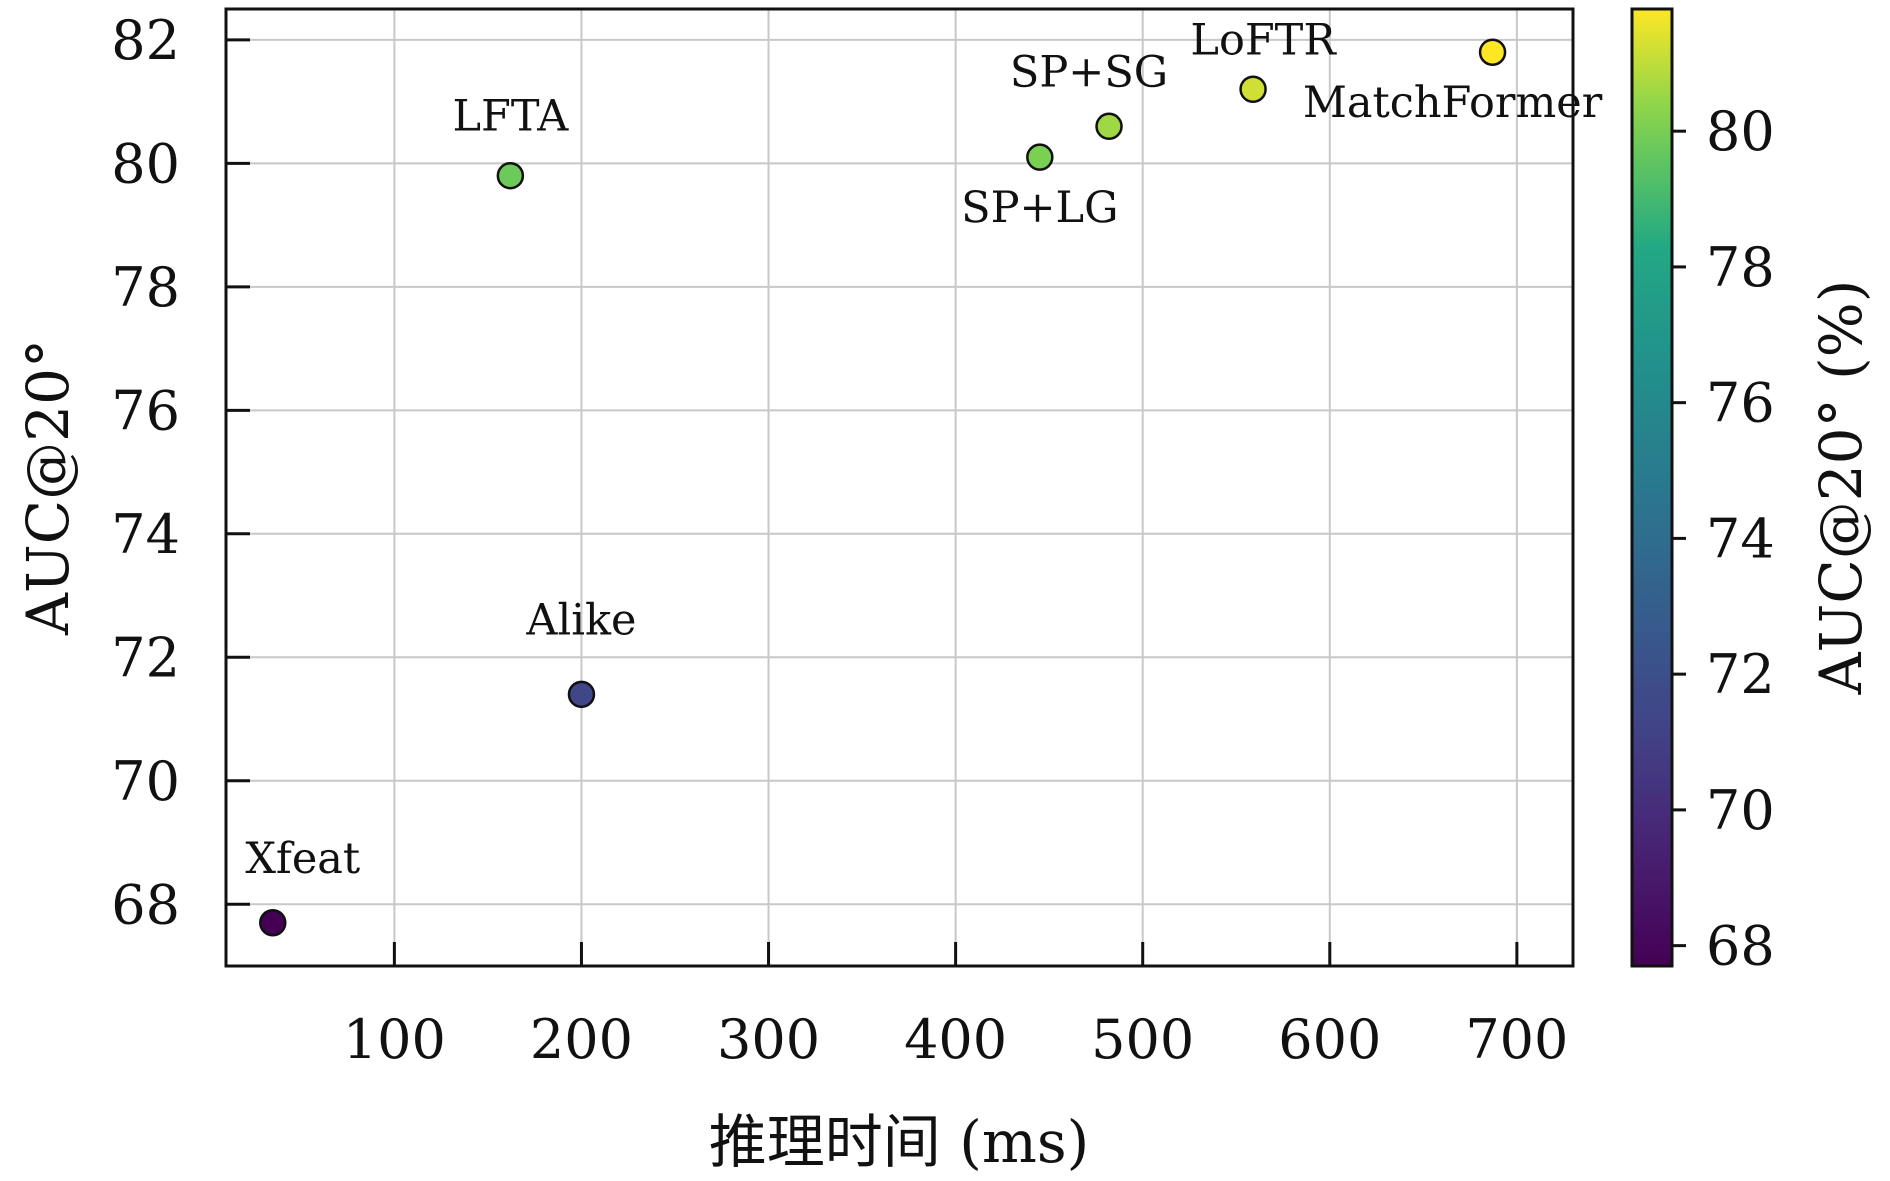  What do you see at coordinates (145, 163) in the screenshot?
I see `y-tick-label: 80` at bounding box center [145, 163].